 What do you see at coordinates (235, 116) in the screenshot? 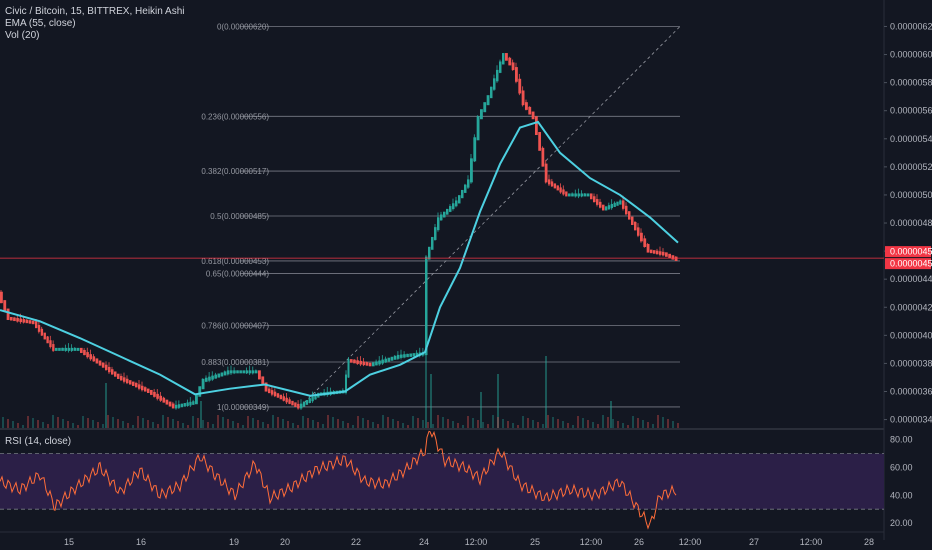
I see `fib-level-label: 0.236(0.00000556)` at bounding box center [235, 116].